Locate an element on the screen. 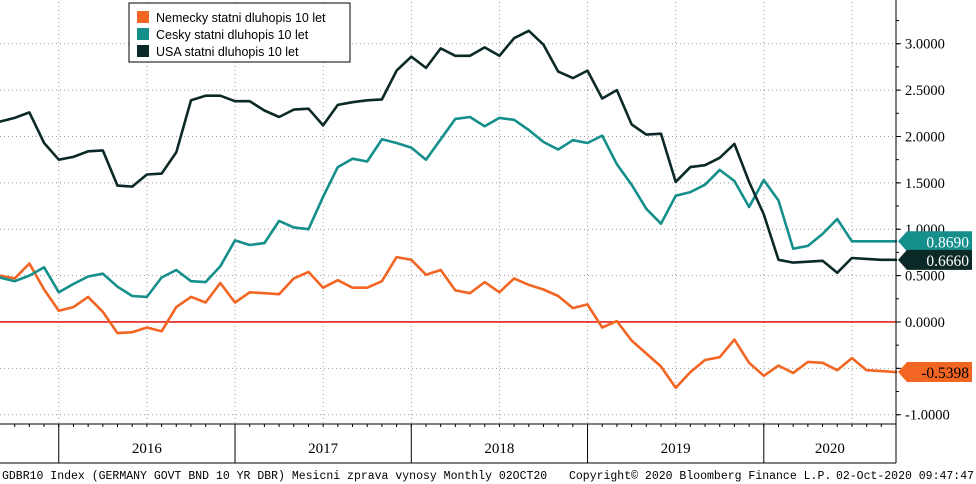 This screenshot has height=484, width=976. y-tick-label: 2.5000 is located at coordinates (925, 91).